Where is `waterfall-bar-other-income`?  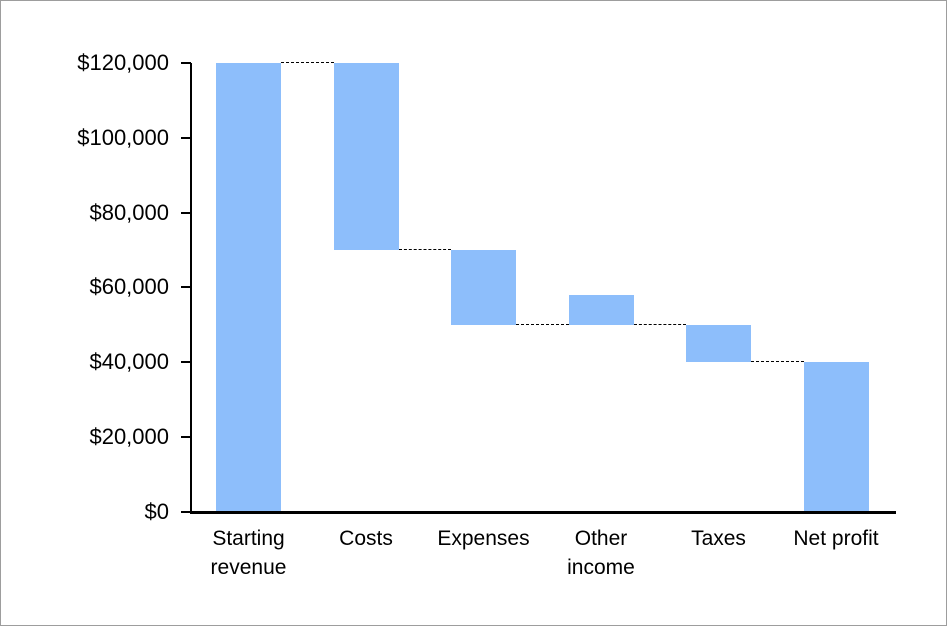 waterfall-bar-other-income is located at coordinates (601, 309).